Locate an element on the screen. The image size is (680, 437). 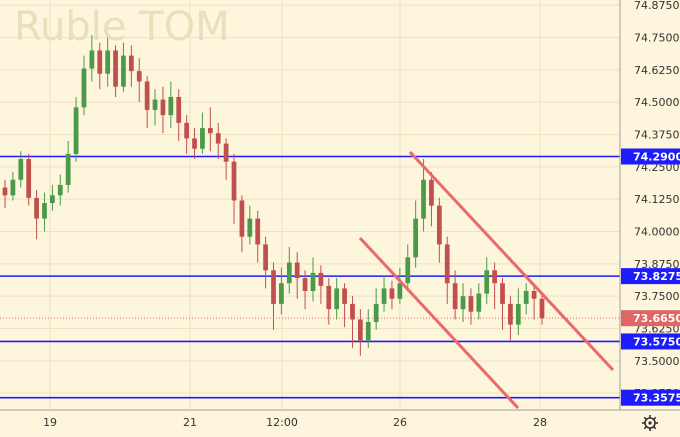
last-price-label: 73.6650 is located at coordinates (656, 318).